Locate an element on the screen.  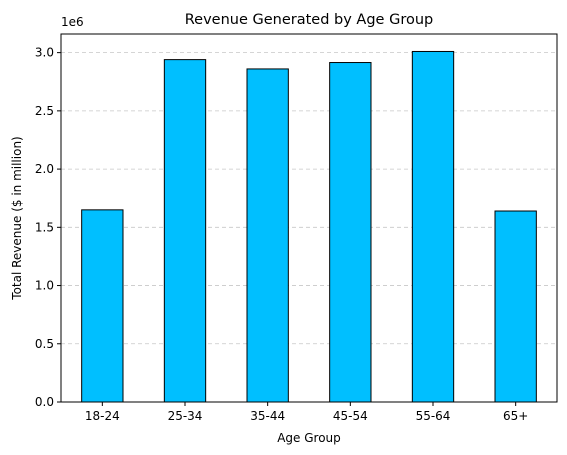
x-tick-label: 65+ is located at coordinates (515, 416).